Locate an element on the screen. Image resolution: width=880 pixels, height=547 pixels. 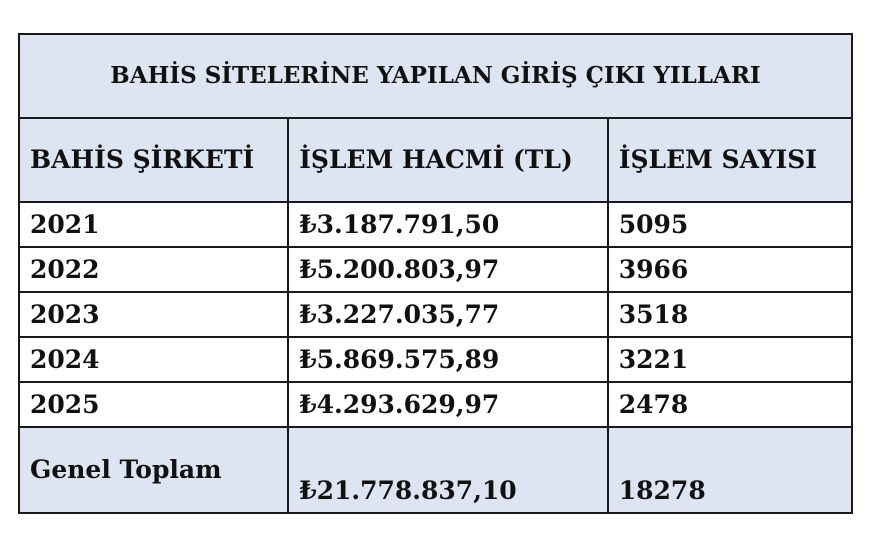
table-row: 2021 ₺3.187.791,50 5095 is located at coordinates (435, 224).